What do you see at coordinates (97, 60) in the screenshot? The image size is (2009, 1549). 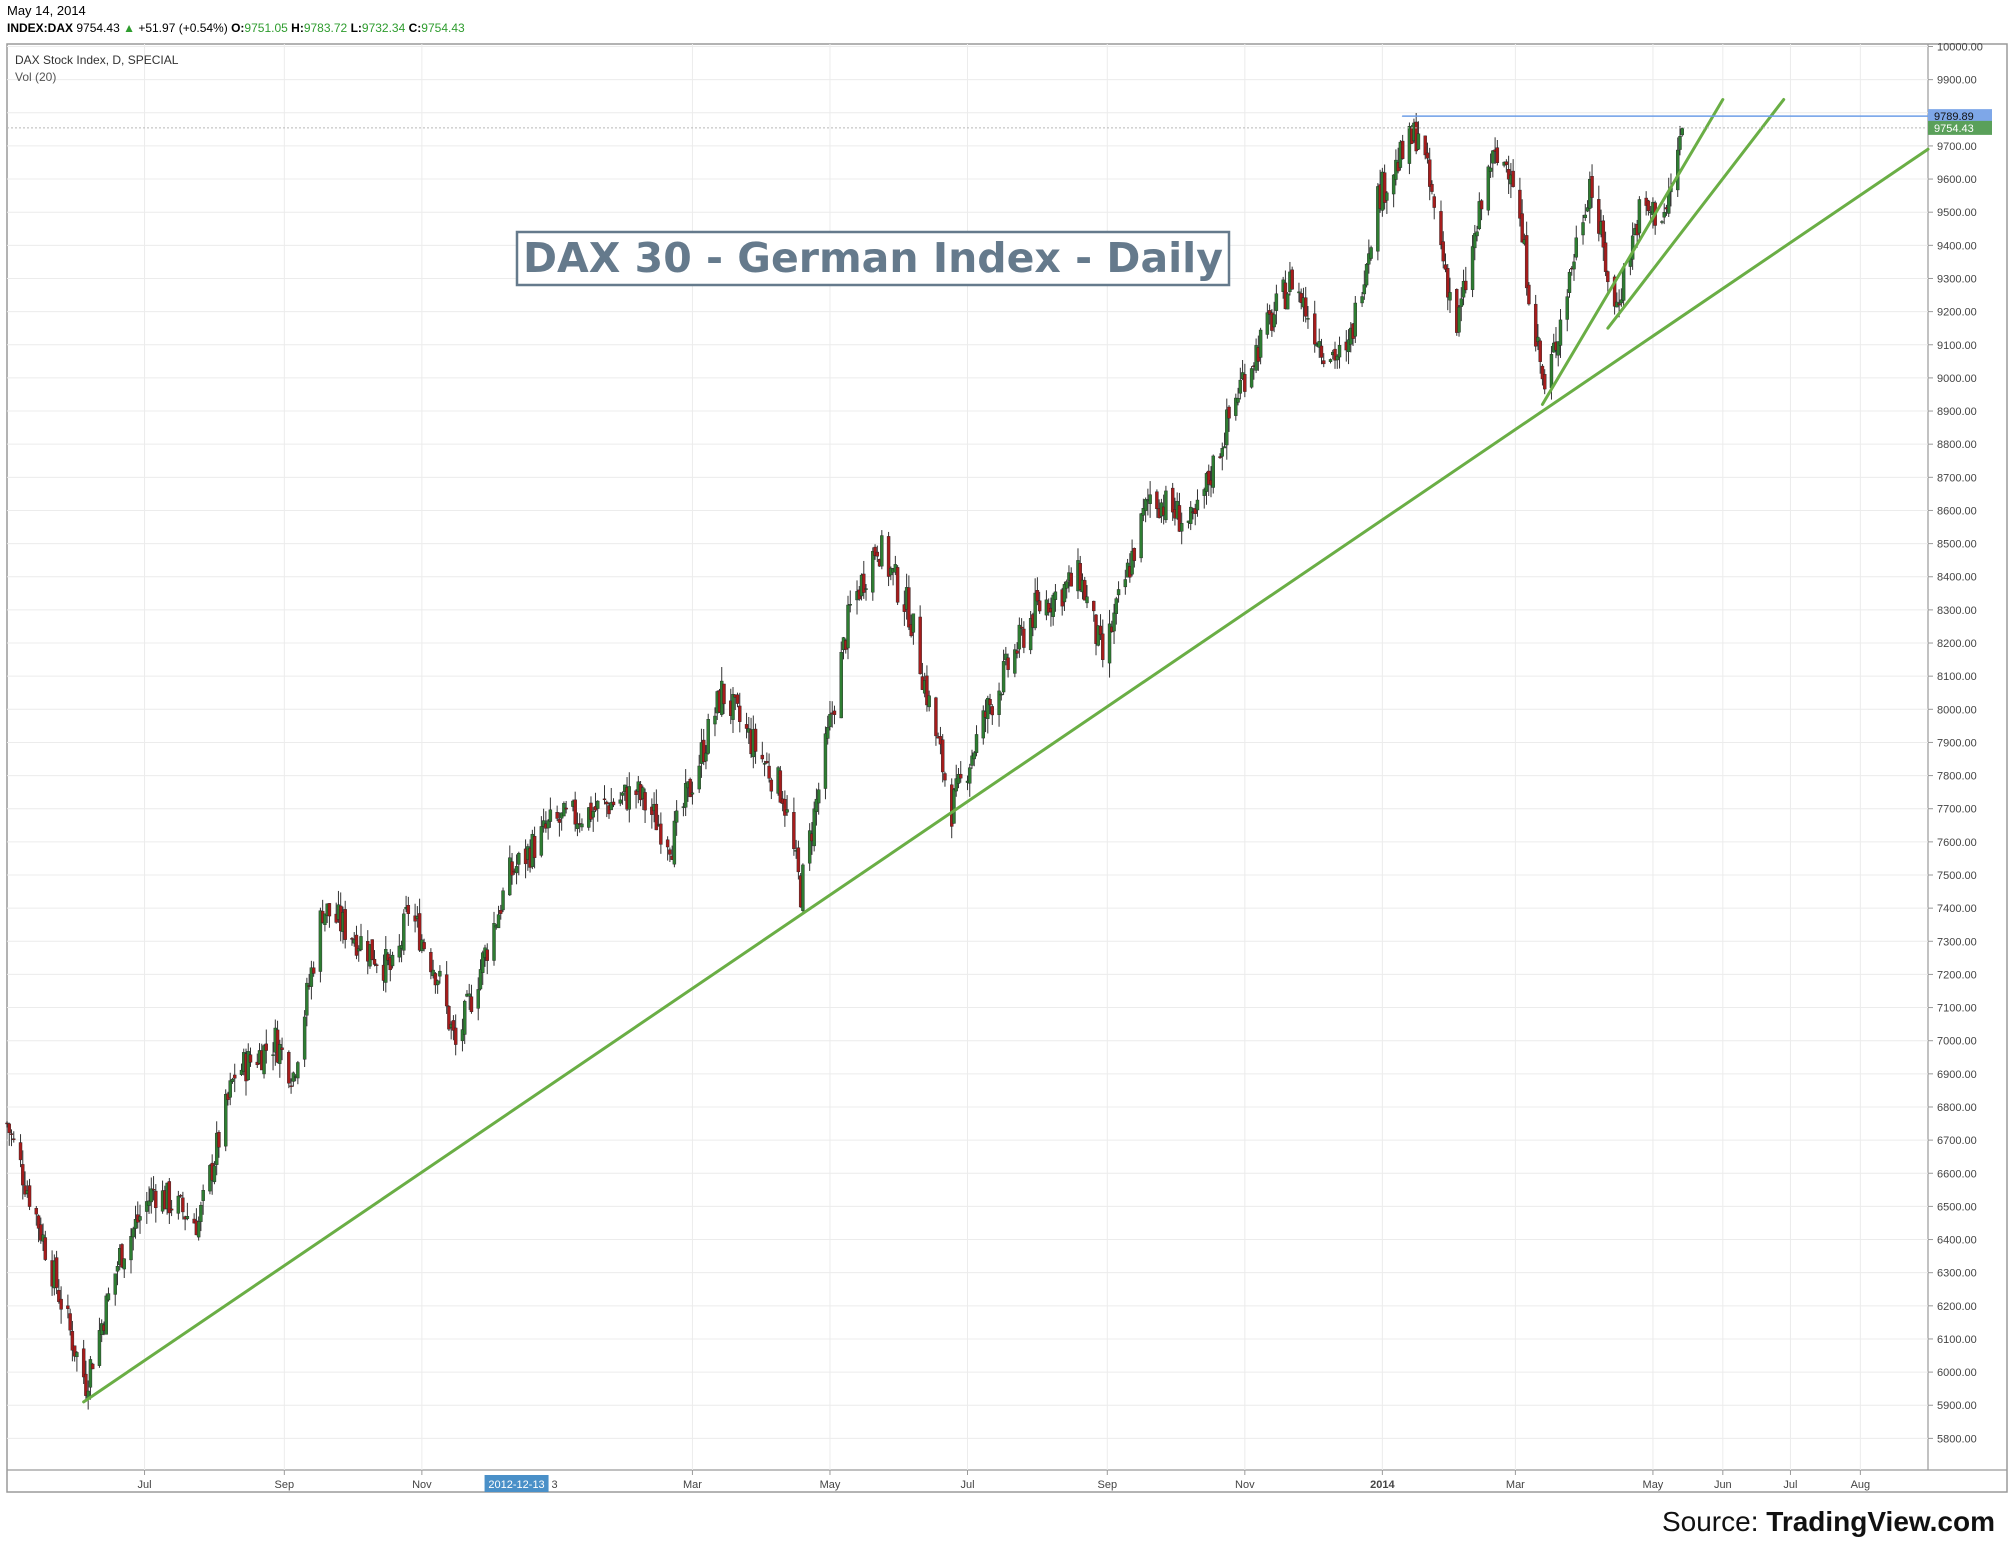 I see `legend-title: DAX Stock Index, D, SPECIAL` at bounding box center [97, 60].